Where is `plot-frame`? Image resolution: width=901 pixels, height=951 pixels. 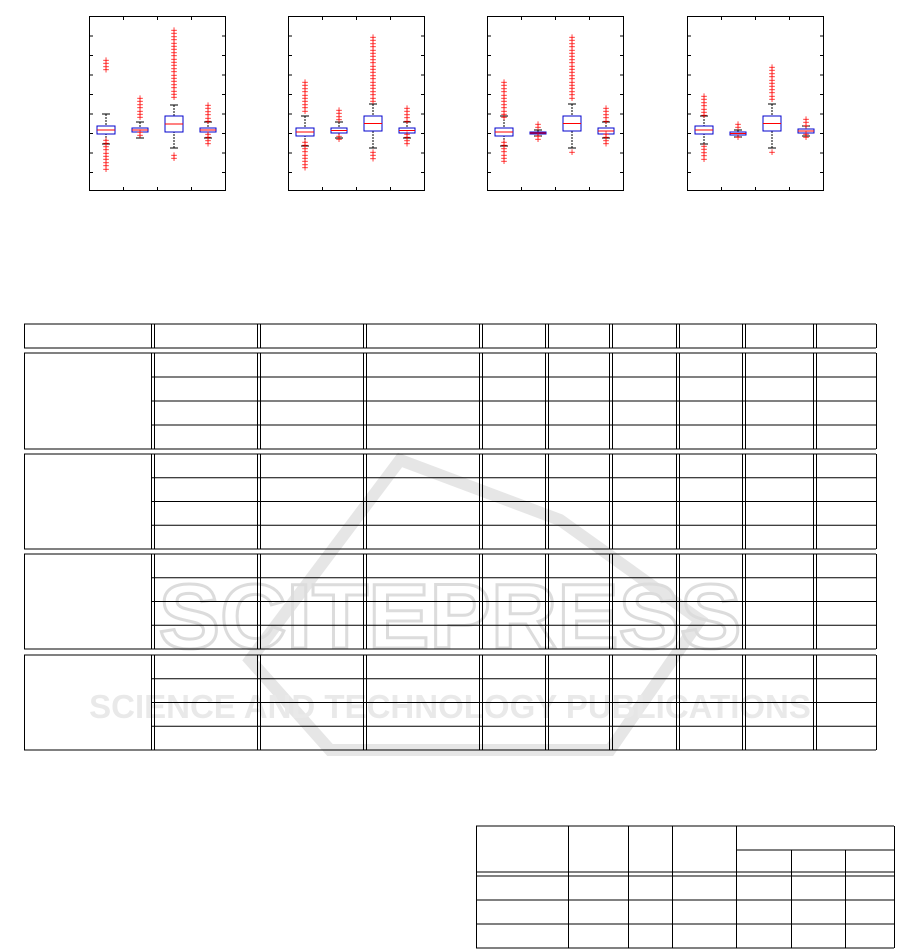 plot-frame is located at coordinates (755, 103).